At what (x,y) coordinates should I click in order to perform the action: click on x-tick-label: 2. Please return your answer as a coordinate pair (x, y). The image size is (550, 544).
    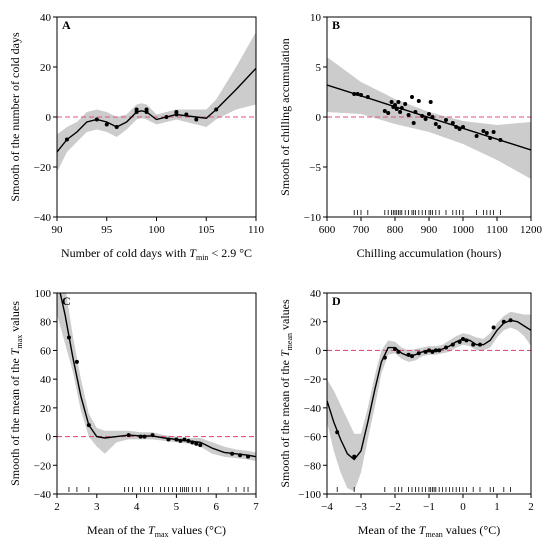
    Looking at the image, I should click on (57, 507).